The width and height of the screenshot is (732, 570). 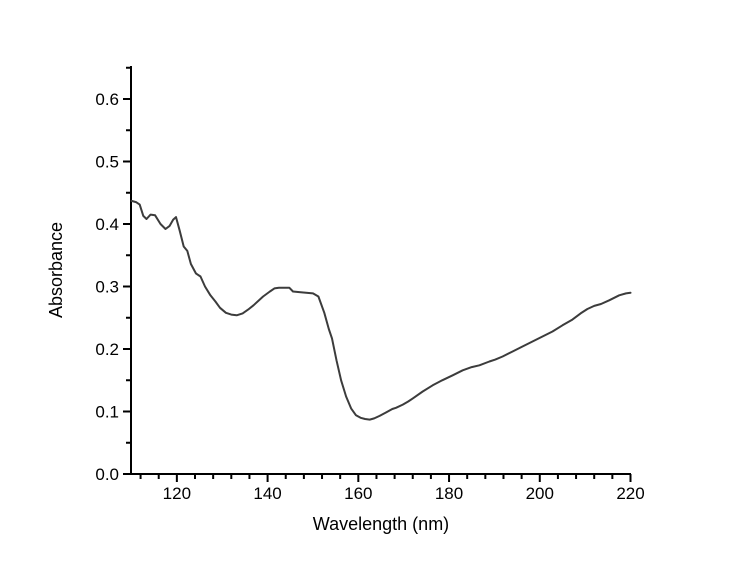 What do you see at coordinates (177, 493) in the screenshot?
I see `x-tick-label: 120` at bounding box center [177, 493].